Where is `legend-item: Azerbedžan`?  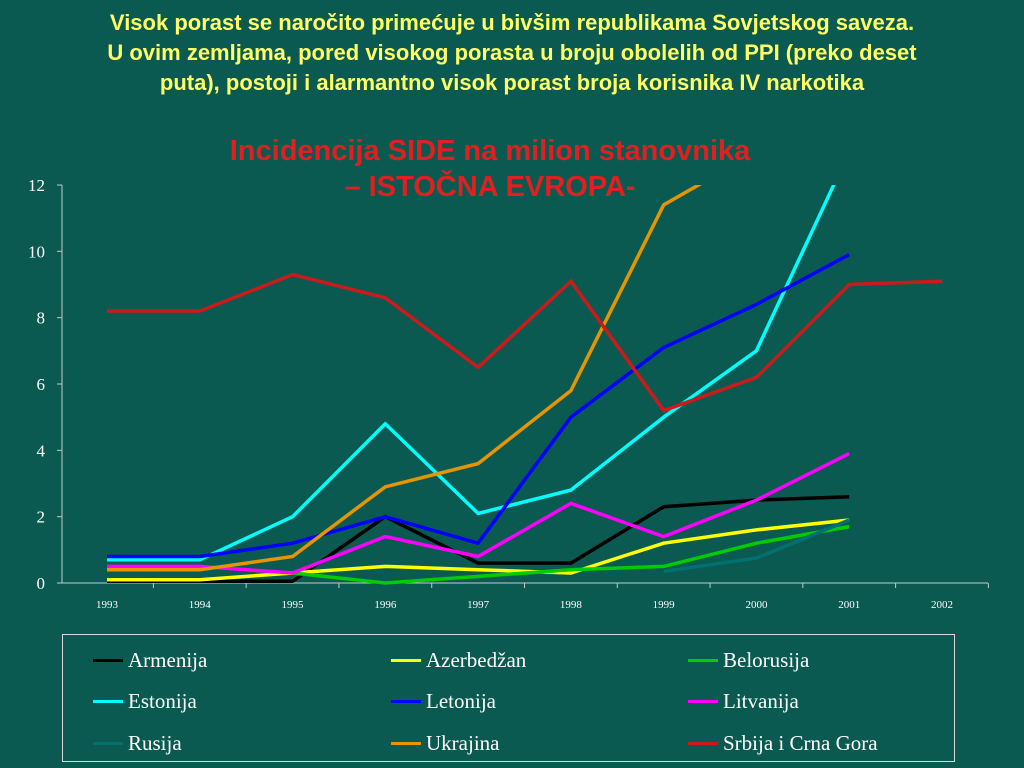 legend-item: Azerbedžan is located at coordinates (458, 660).